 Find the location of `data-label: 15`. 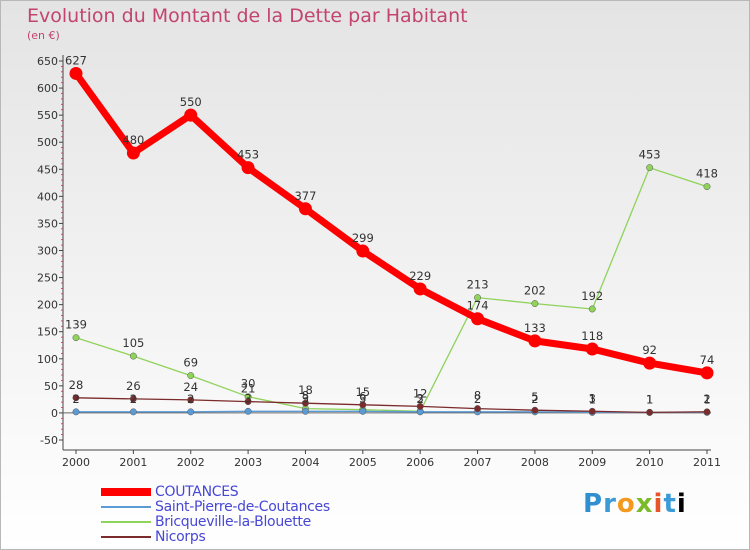

data-label: 15 is located at coordinates (362, 392).